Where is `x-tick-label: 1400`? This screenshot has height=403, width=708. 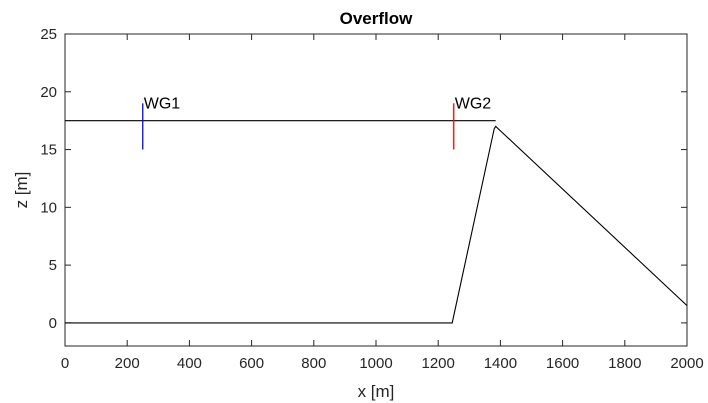 x-tick-label: 1400 is located at coordinates (500, 363).